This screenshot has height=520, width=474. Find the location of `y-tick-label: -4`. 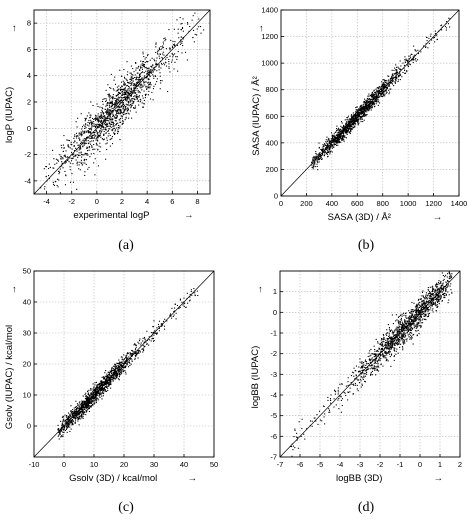

y-tick-label: -4 is located at coordinates (27, 180).